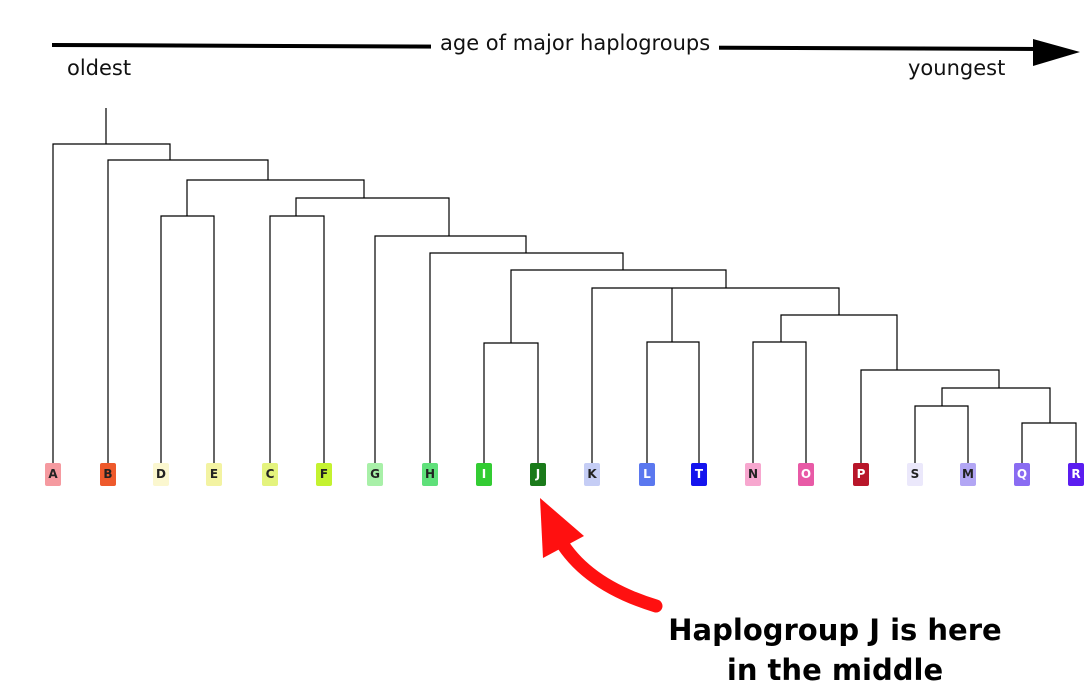 The image size is (1084, 690). I want to click on haplogroup-leaf-a: A, so click(53, 474).